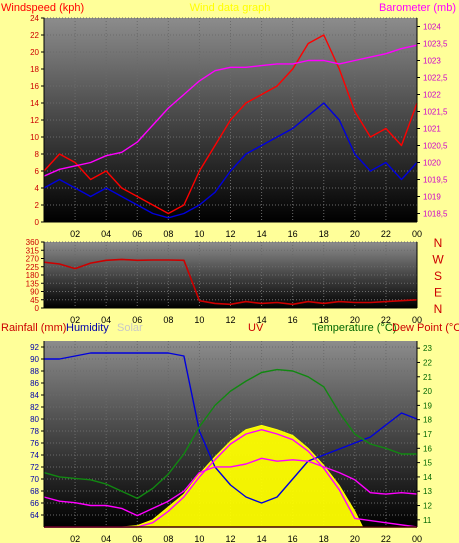 Image resolution: width=459 pixels, height=543 pixels. Describe the element at coordinates (34, 347) in the screenshot. I see `temp-y-tick-label: 92` at that location.